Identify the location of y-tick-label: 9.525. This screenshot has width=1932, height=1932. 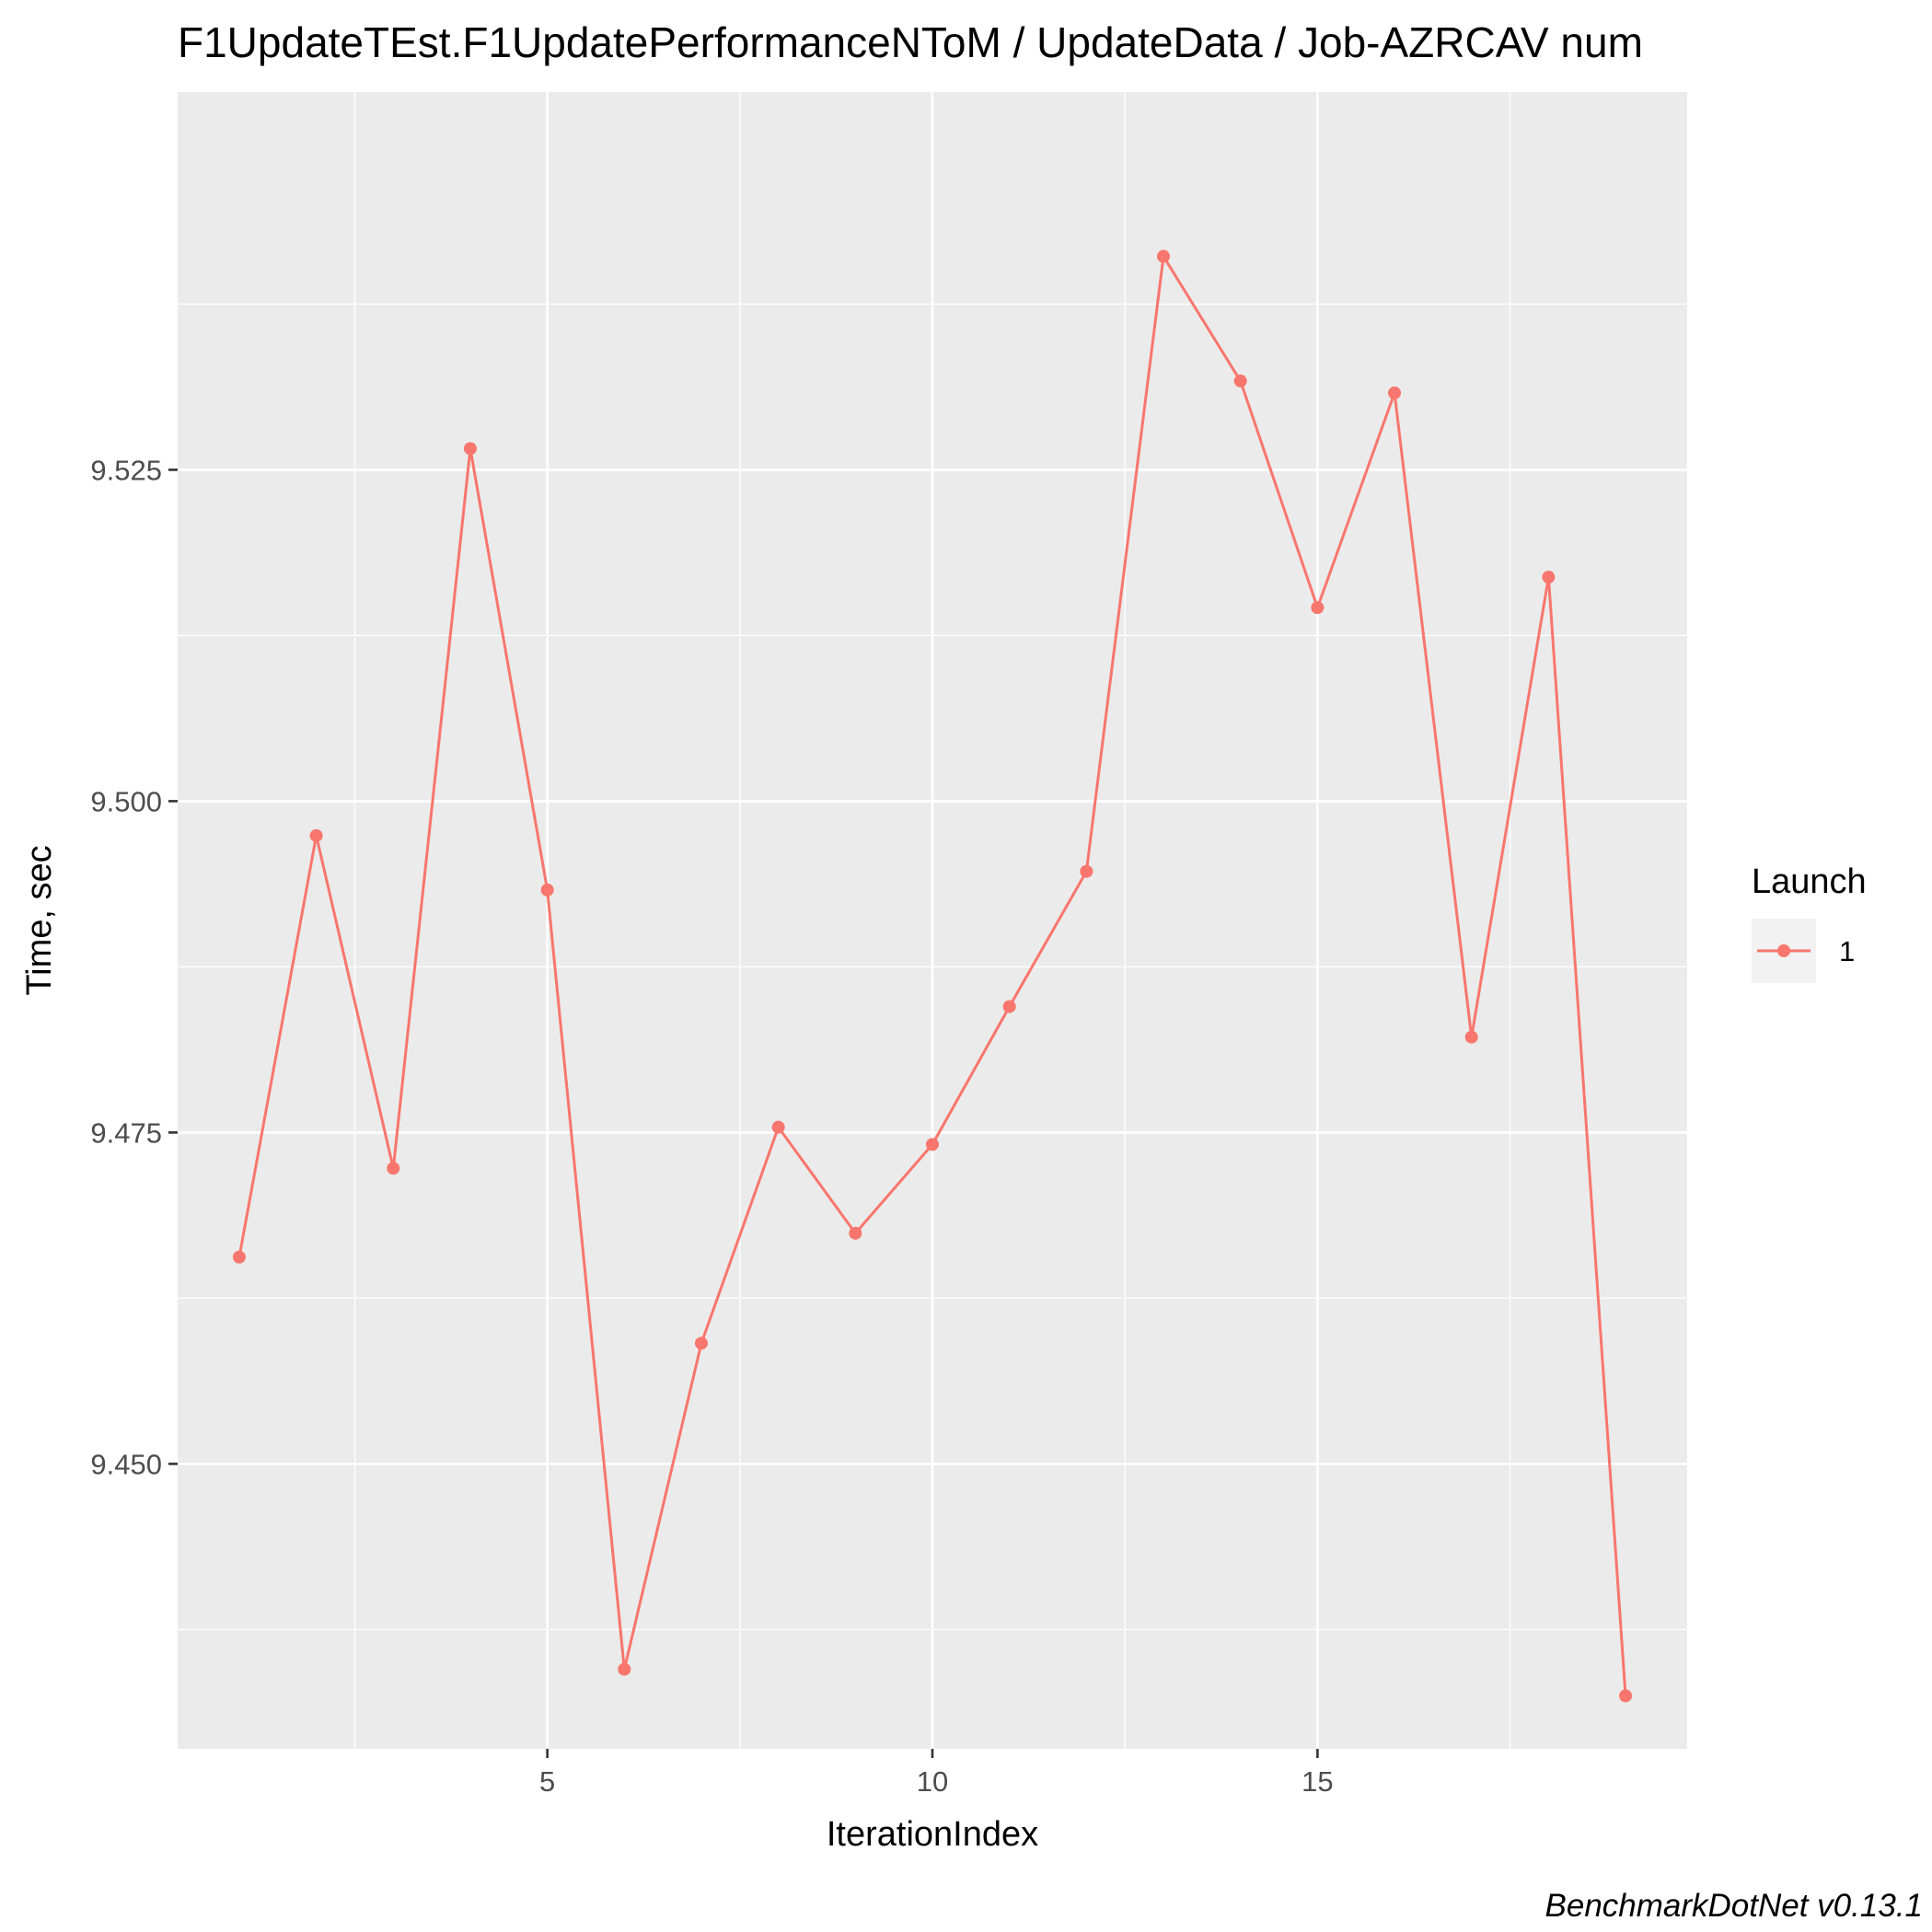
(126, 470).